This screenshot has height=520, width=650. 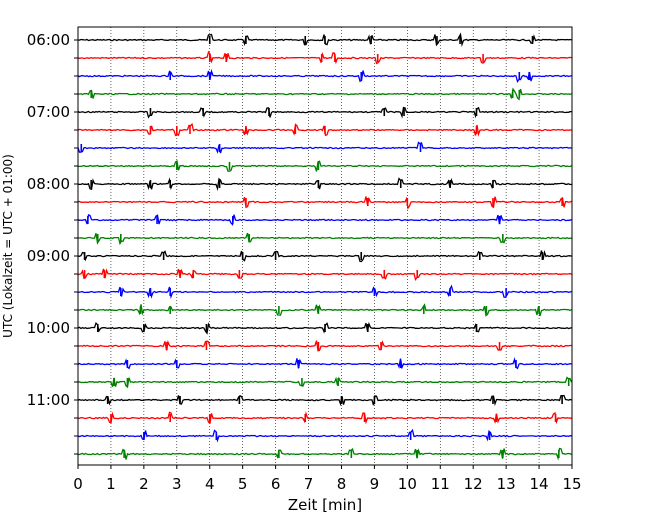 What do you see at coordinates (144, 484) in the screenshot?
I see `x-tick-label: 2` at bounding box center [144, 484].